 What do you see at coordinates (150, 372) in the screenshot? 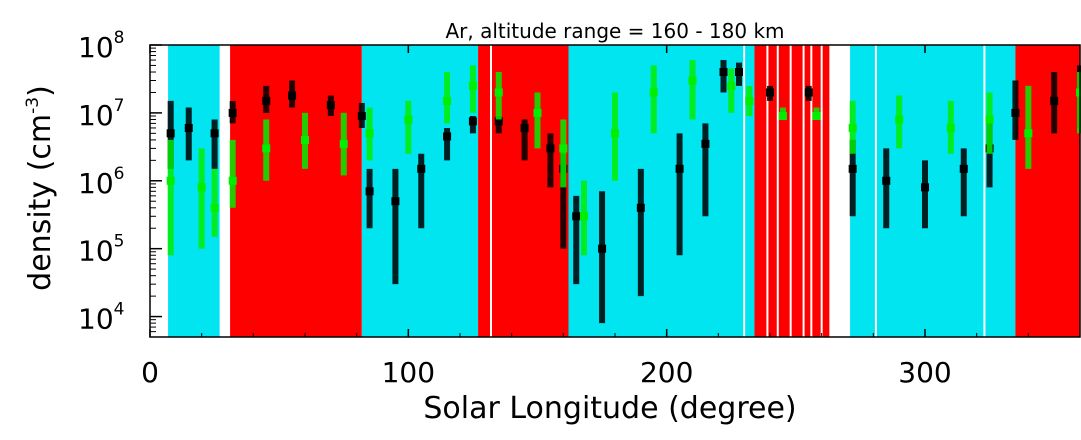
I see `x-tick-label-0: 0` at bounding box center [150, 372].